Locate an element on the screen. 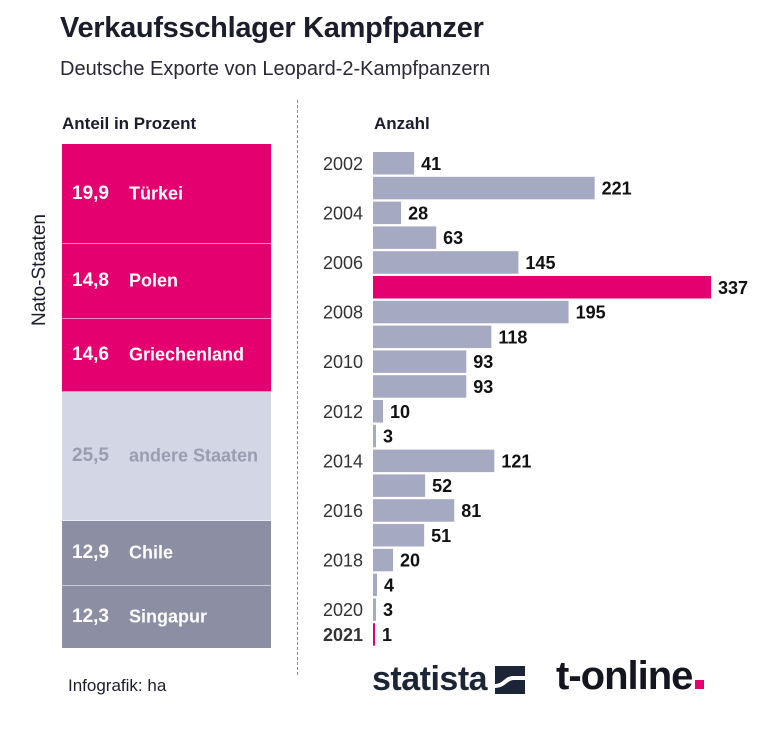 The image size is (768, 738). tonline-dot-icon is located at coordinates (700, 684).